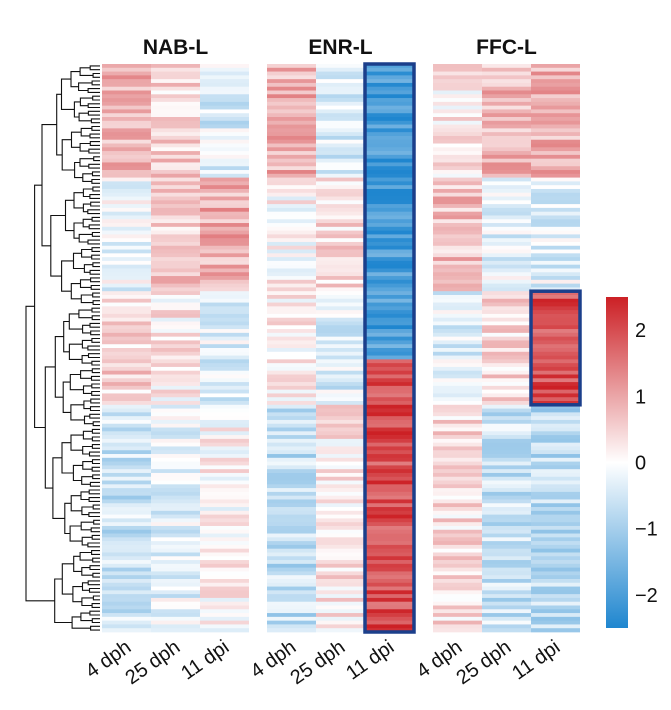 The width and height of the screenshot is (671, 710). I want to click on colorbar-tick-label: 1, so click(640, 397).